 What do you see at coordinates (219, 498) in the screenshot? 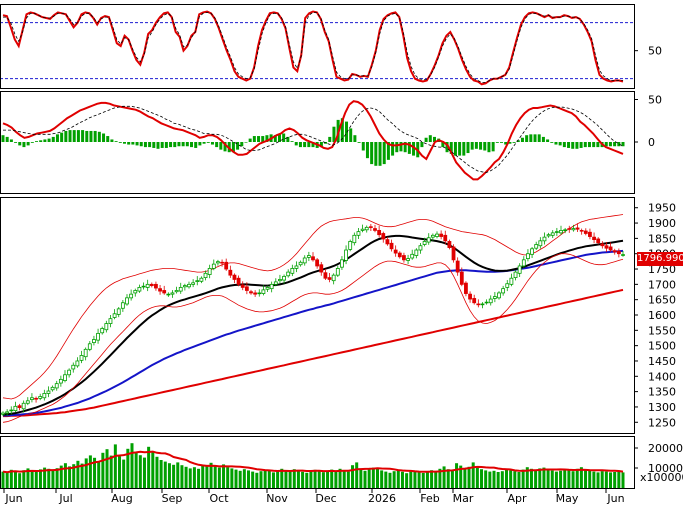
I see `x-tick-label-4: Oct` at bounding box center [219, 498].